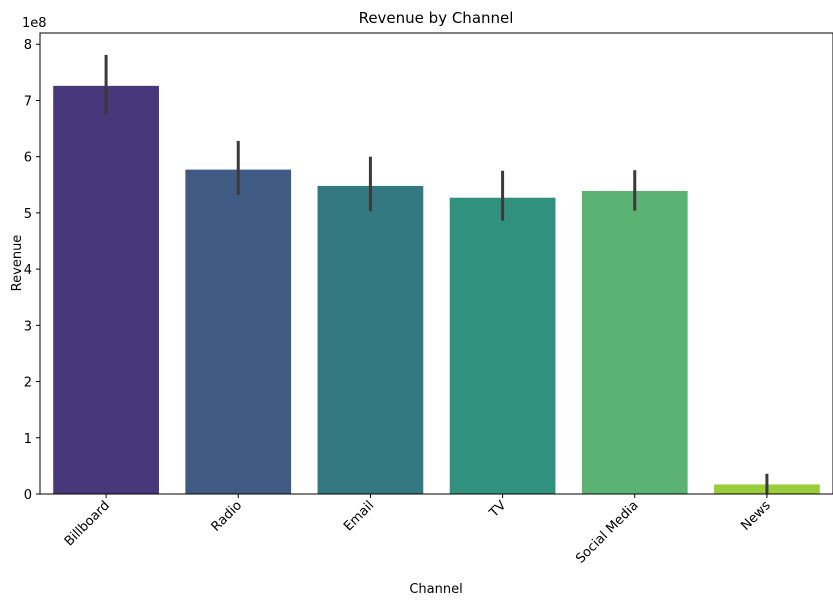 The width and height of the screenshot is (833, 605). I want to click on bar-email, so click(370, 340).